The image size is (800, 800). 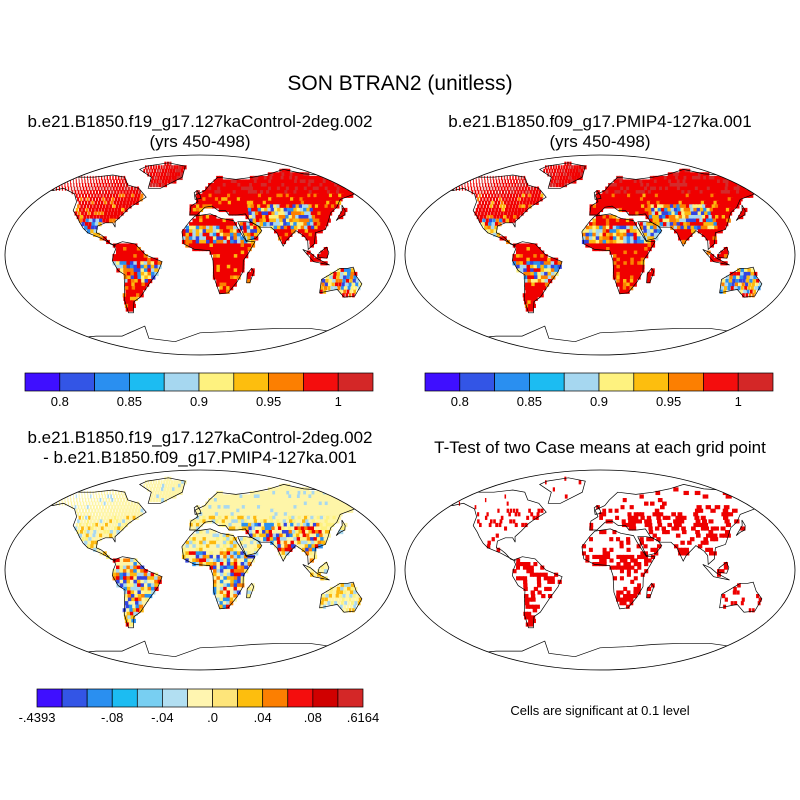 I want to click on coastline-madagascar, so click(x=250, y=275).